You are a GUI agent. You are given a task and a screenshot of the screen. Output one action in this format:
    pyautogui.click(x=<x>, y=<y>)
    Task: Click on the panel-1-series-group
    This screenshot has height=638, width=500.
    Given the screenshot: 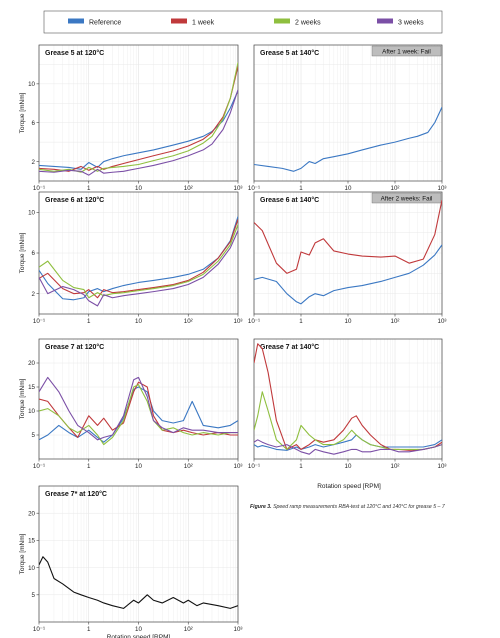 What is the action you would take?
    pyautogui.click(x=138, y=119)
    